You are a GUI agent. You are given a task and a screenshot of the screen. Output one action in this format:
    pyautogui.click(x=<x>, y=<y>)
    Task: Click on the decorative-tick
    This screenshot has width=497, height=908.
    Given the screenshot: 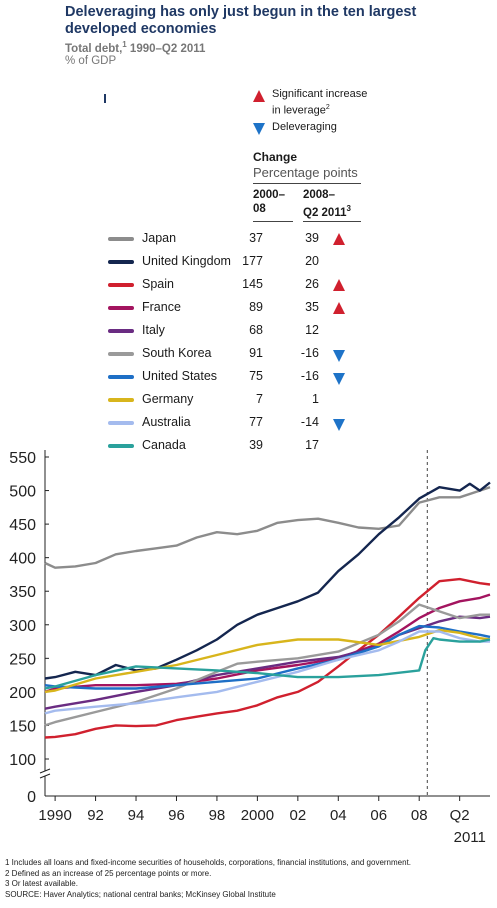 What is the action you would take?
    pyautogui.click(x=105, y=98)
    